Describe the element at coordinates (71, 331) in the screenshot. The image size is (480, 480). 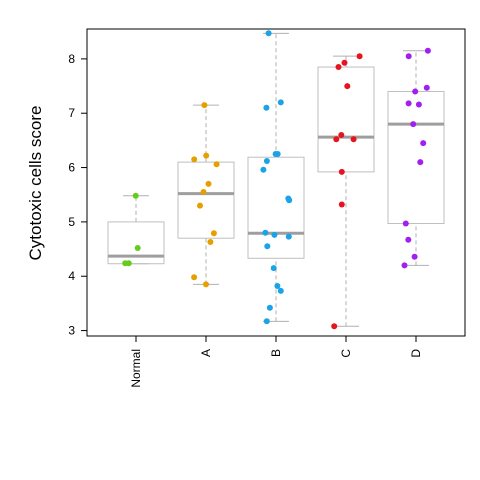
I see `y-tick-label: 3` at that location.